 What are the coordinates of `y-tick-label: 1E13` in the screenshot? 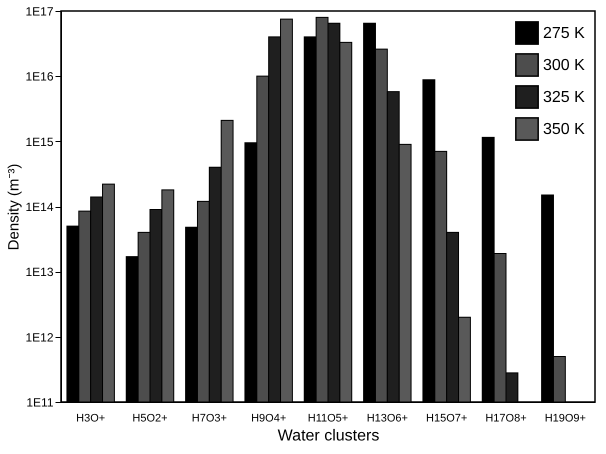 It's located at (39, 272).